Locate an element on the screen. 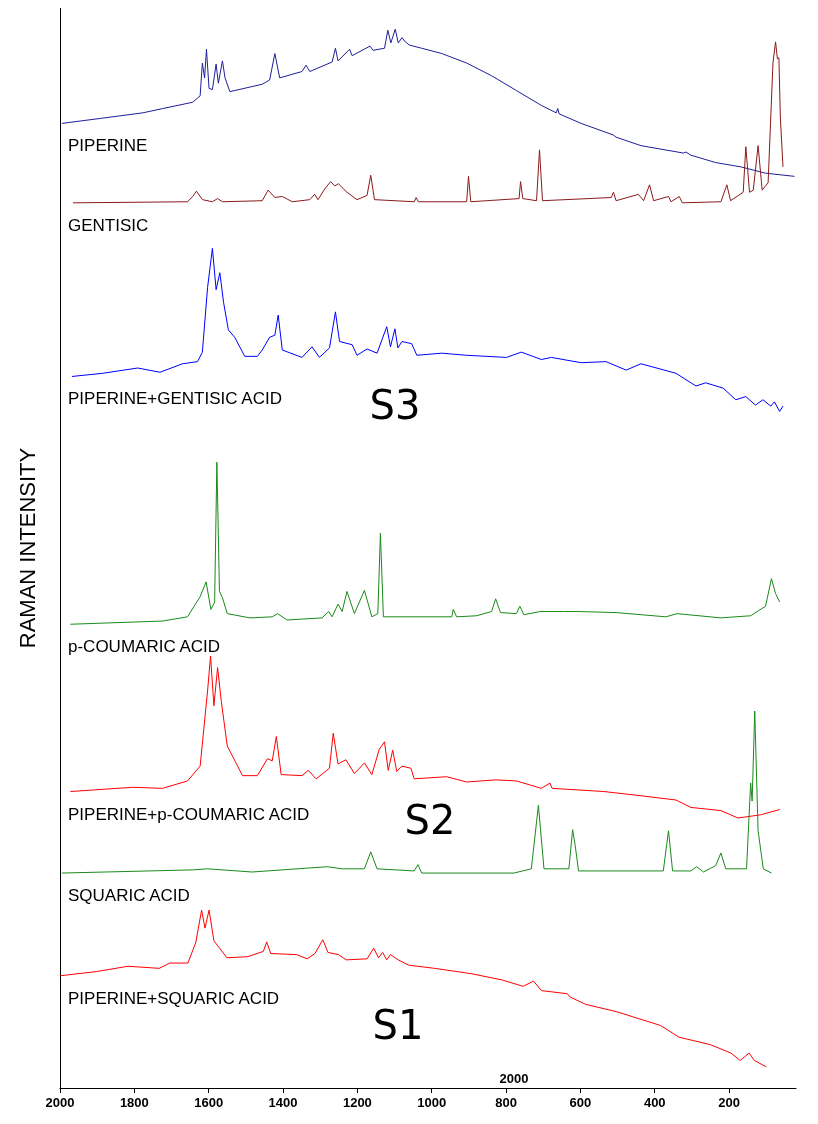  x-tick-label: 400 is located at coordinates (654, 1102).